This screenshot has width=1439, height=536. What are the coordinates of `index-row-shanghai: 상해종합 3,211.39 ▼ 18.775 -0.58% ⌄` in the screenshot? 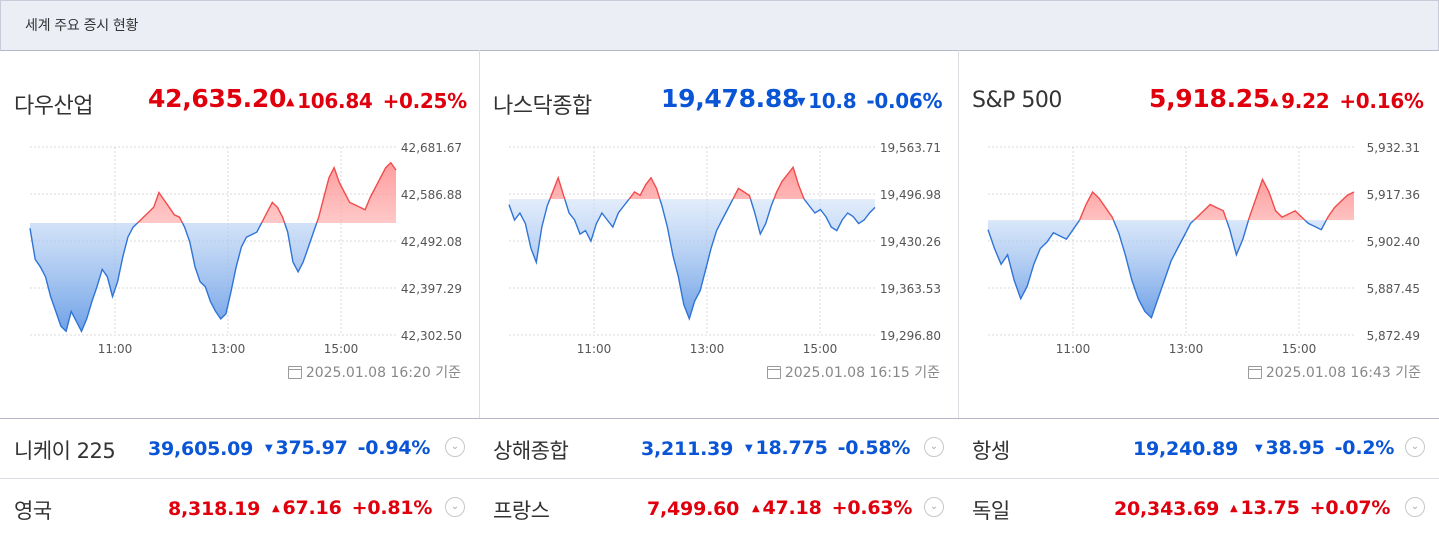 It's located at (719, 447).